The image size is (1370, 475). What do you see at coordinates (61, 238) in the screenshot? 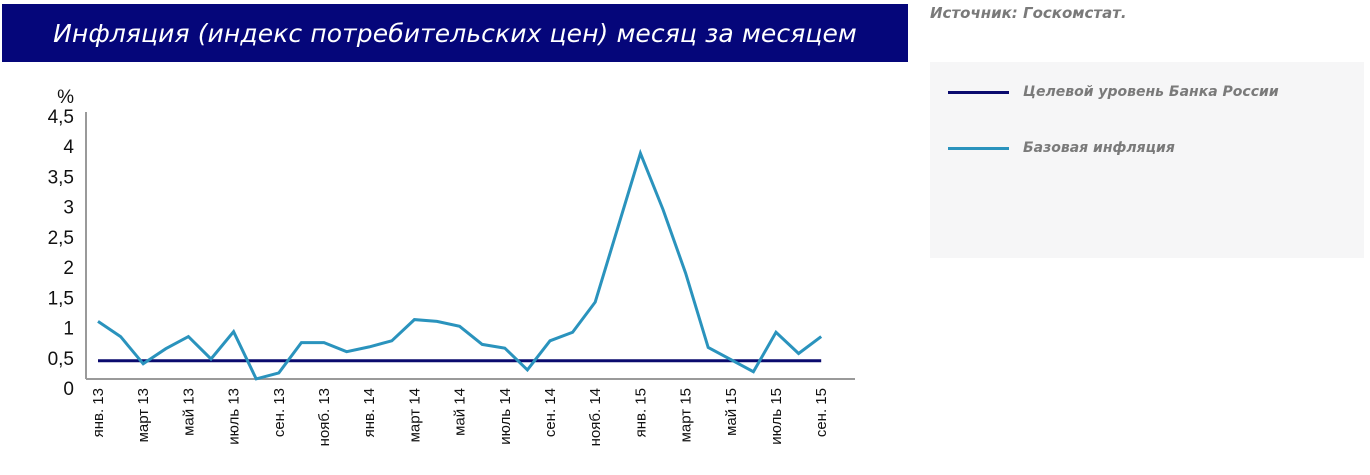
I see `y-tick-label: 2,5` at bounding box center [61, 238].